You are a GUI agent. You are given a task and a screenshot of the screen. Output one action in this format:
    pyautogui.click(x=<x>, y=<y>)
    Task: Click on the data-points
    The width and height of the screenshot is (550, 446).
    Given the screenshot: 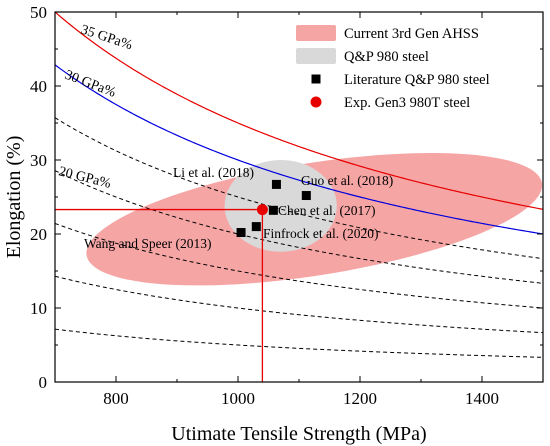 What is the action you would take?
    pyautogui.click(x=273, y=208)
    